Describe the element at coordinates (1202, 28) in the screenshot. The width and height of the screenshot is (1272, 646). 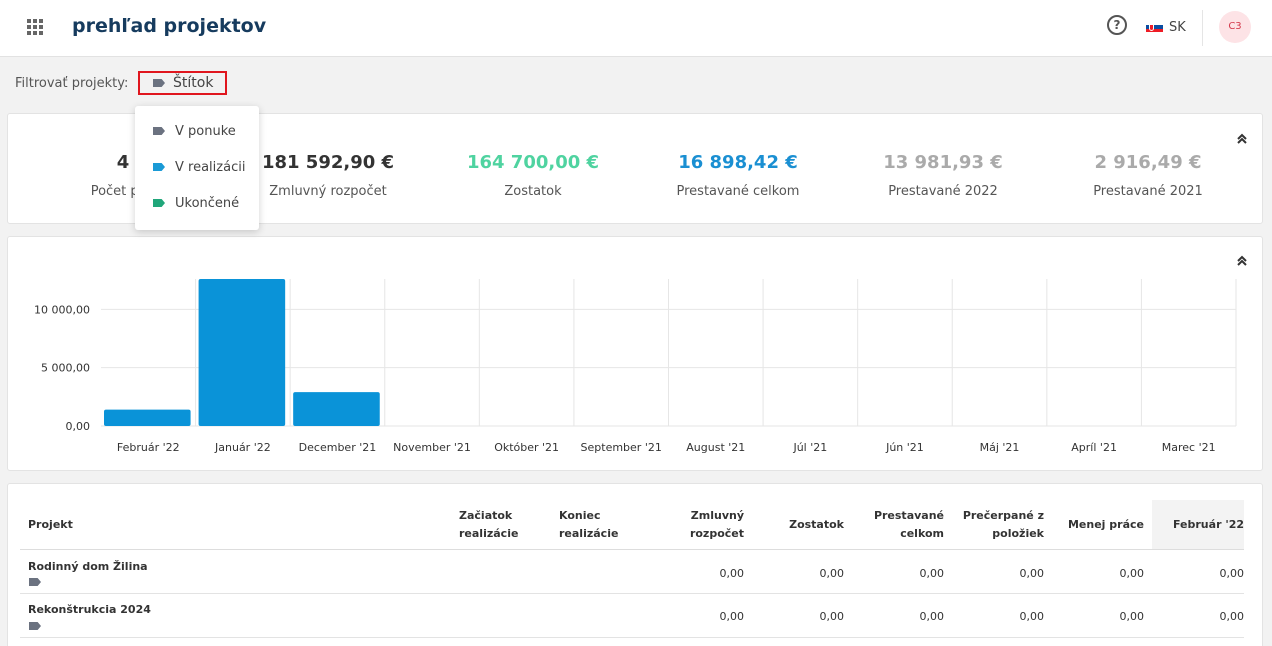
I see `header-divider` at that location.